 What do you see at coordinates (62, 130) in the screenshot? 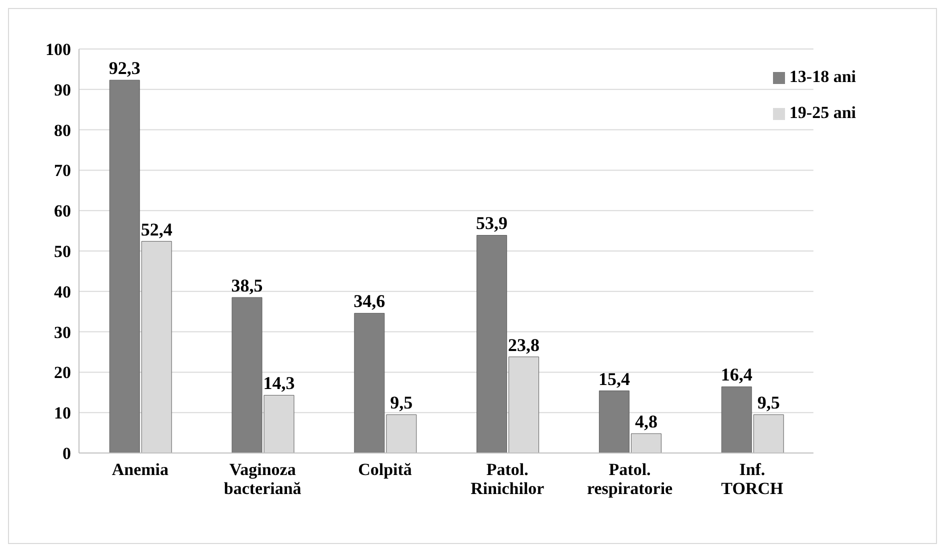
I see `y-tick-label: 80` at bounding box center [62, 130].